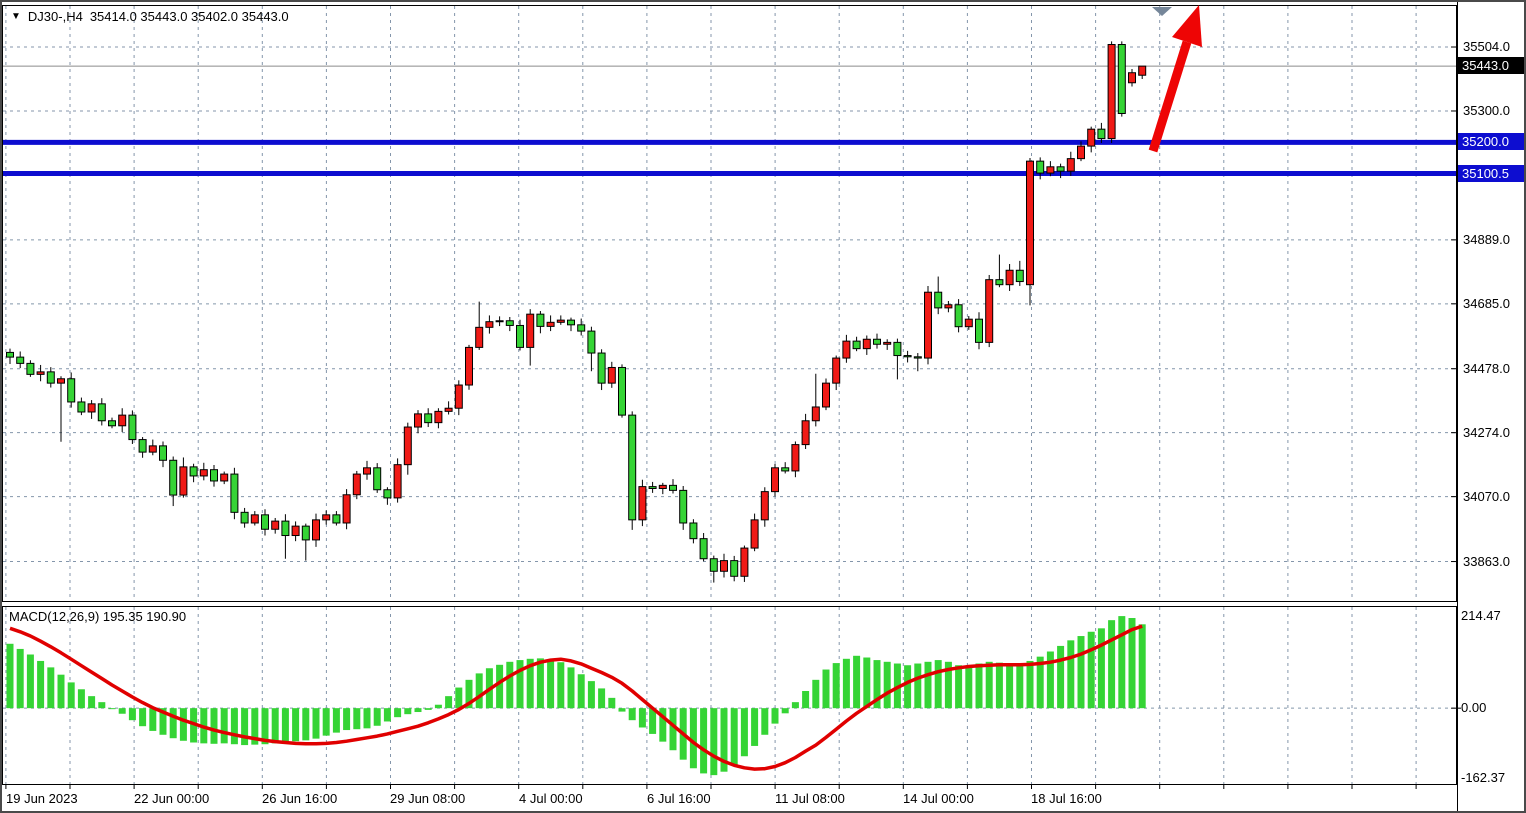 The height and width of the screenshot is (813, 1526). What do you see at coordinates (172, 798) in the screenshot?
I see `time-axis-label: 22 Jun 00:00` at bounding box center [172, 798].